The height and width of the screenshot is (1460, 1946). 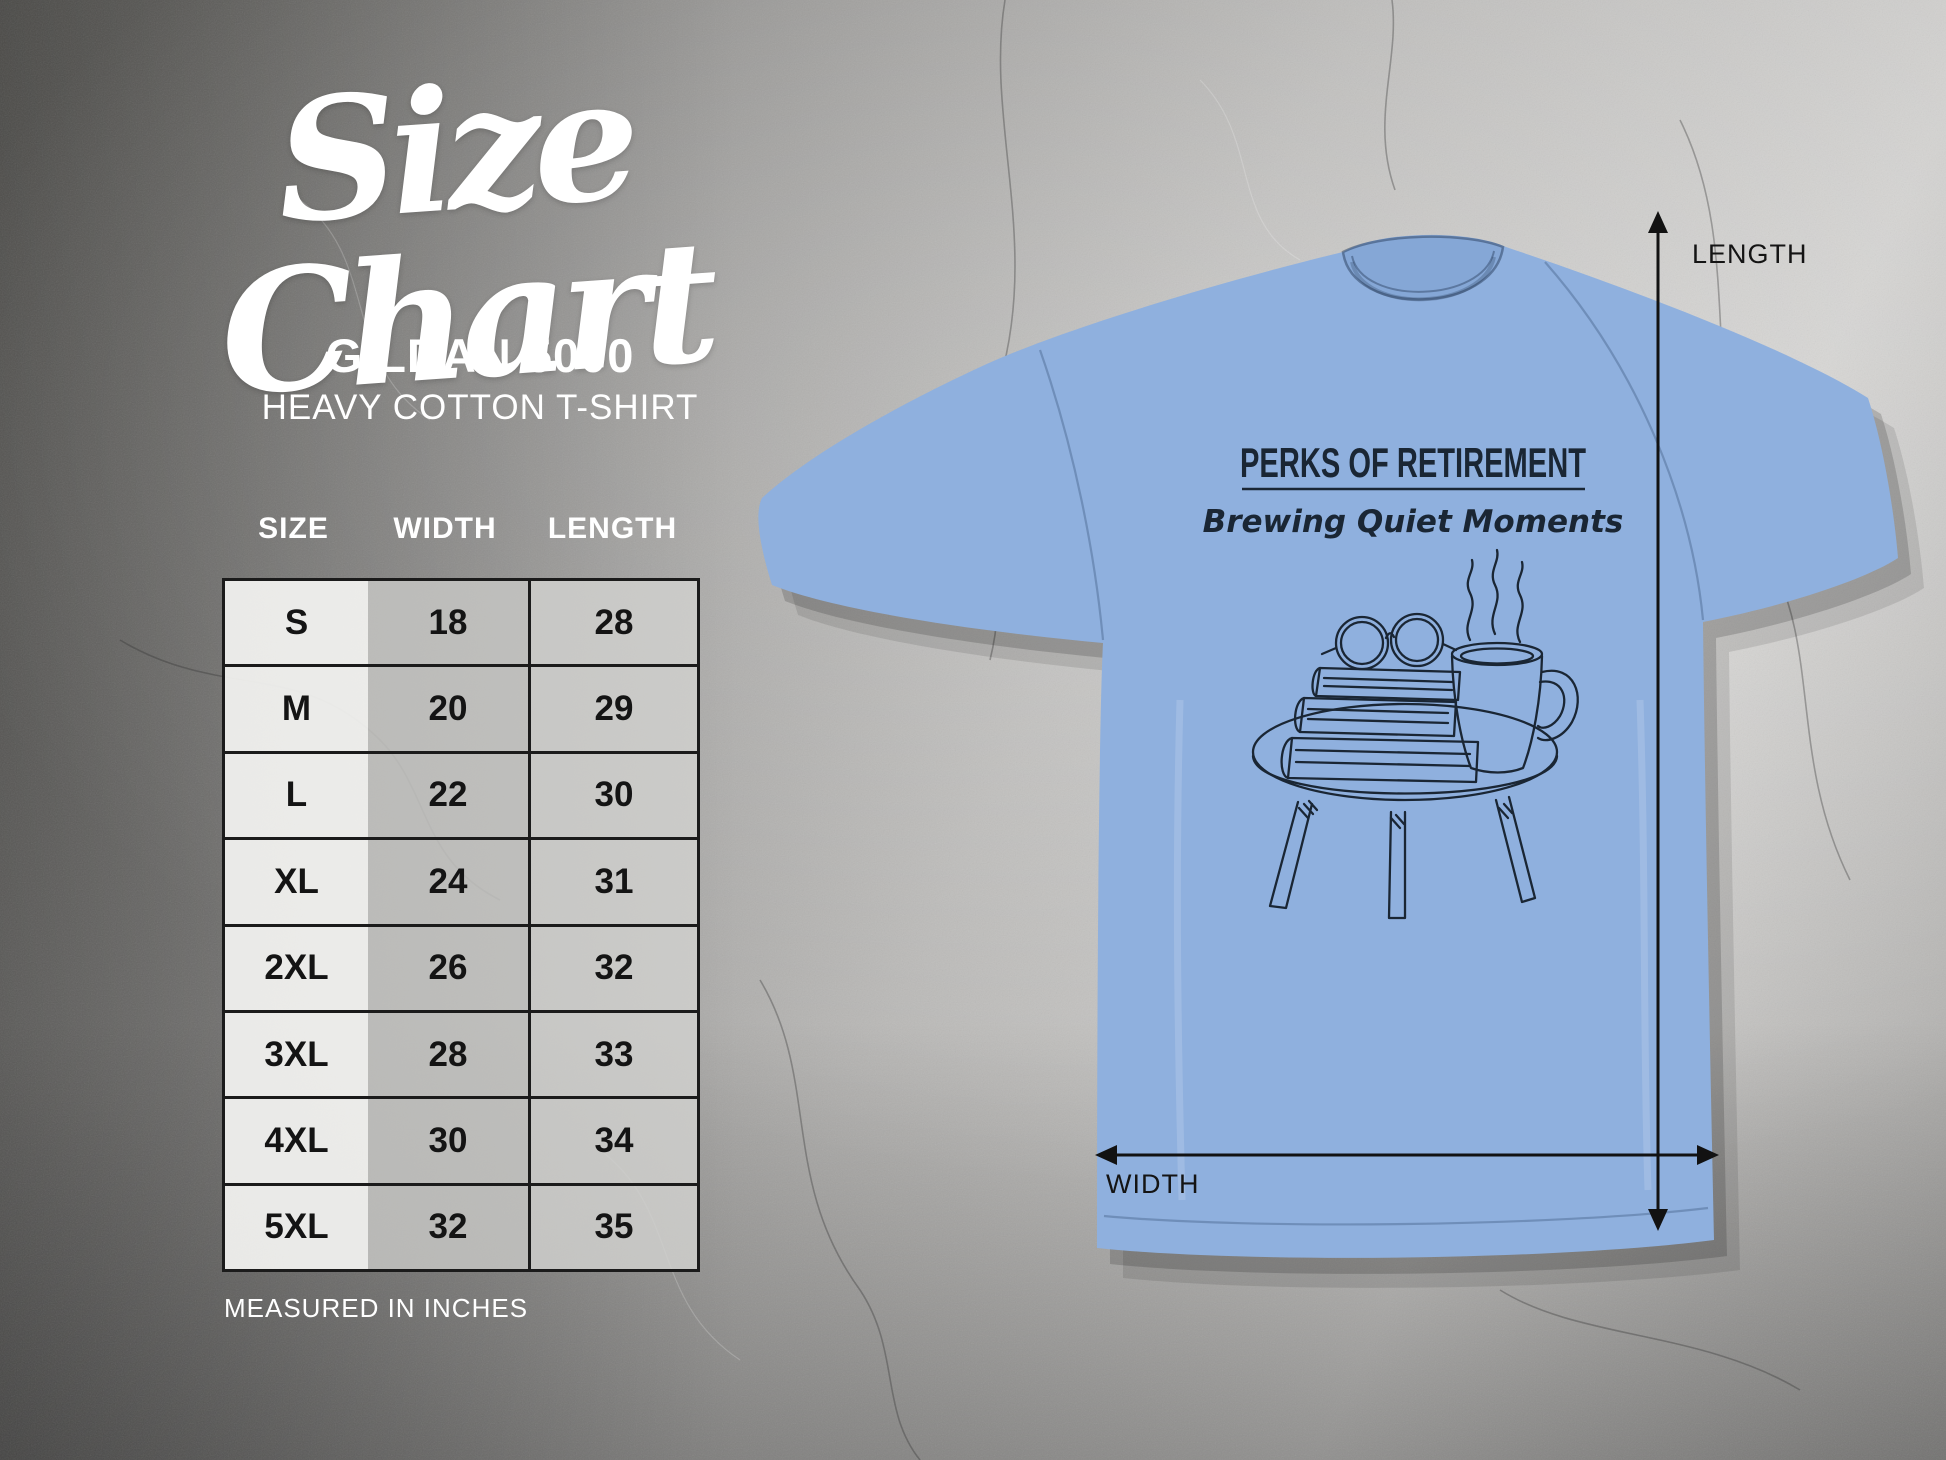 What do you see at coordinates (448, 709) in the screenshot?
I see `width-cell: 20` at bounding box center [448, 709].